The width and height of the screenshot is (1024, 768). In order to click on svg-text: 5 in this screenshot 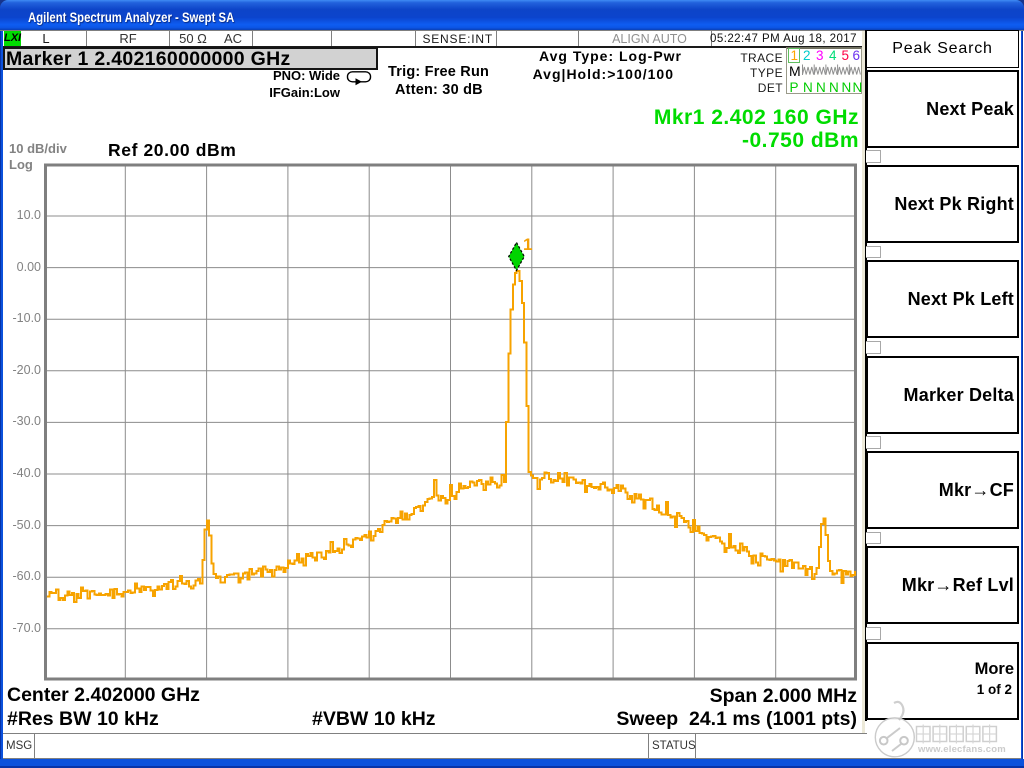, I will do `click(846, 55)`.